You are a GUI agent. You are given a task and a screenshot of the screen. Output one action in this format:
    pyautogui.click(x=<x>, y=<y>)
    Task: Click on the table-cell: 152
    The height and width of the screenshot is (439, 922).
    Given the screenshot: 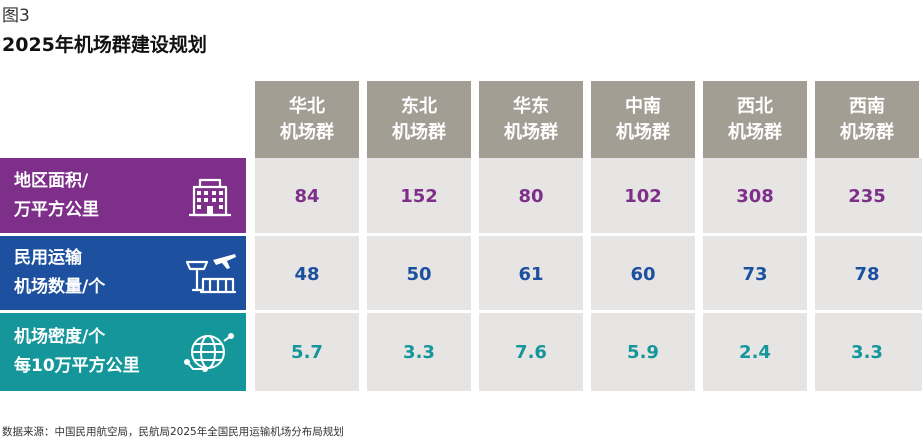 What is the action you would take?
    pyautogui.click(x=419, y=196)
    